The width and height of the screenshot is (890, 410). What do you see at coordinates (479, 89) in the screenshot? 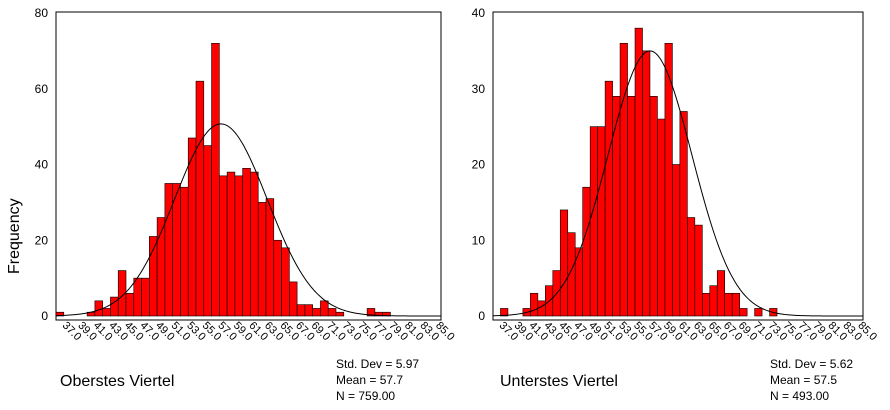
I see `y-tick-label: 30` at bounding box center [479, 89].